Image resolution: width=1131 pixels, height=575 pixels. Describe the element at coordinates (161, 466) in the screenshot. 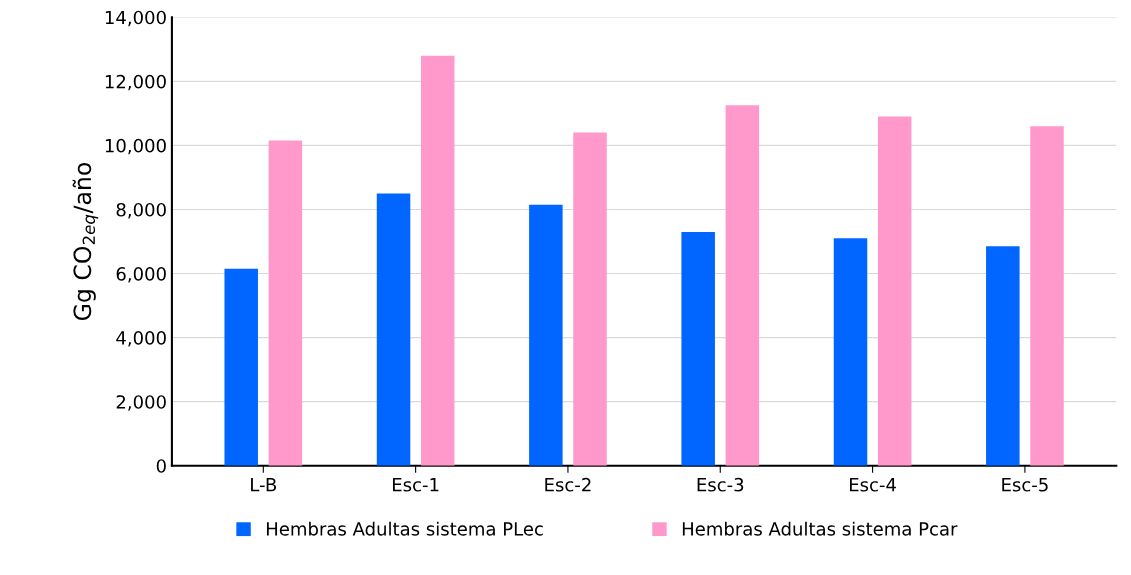

I see `y-tick-label: 0` at that location.